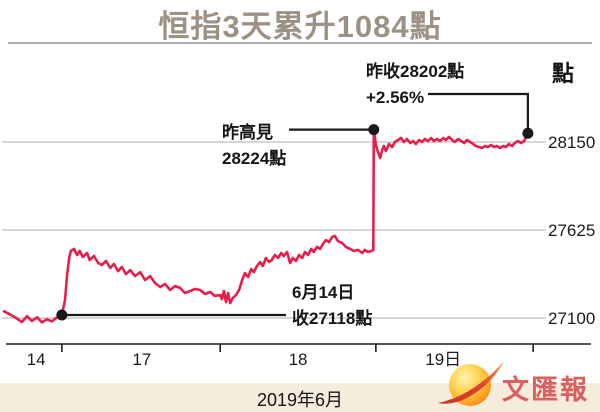 The image size is (600, 412). Describe the element at coordinates (254, 158) in the screenshot. I see `annotation-prev-high-line2: 28224點` at that location.